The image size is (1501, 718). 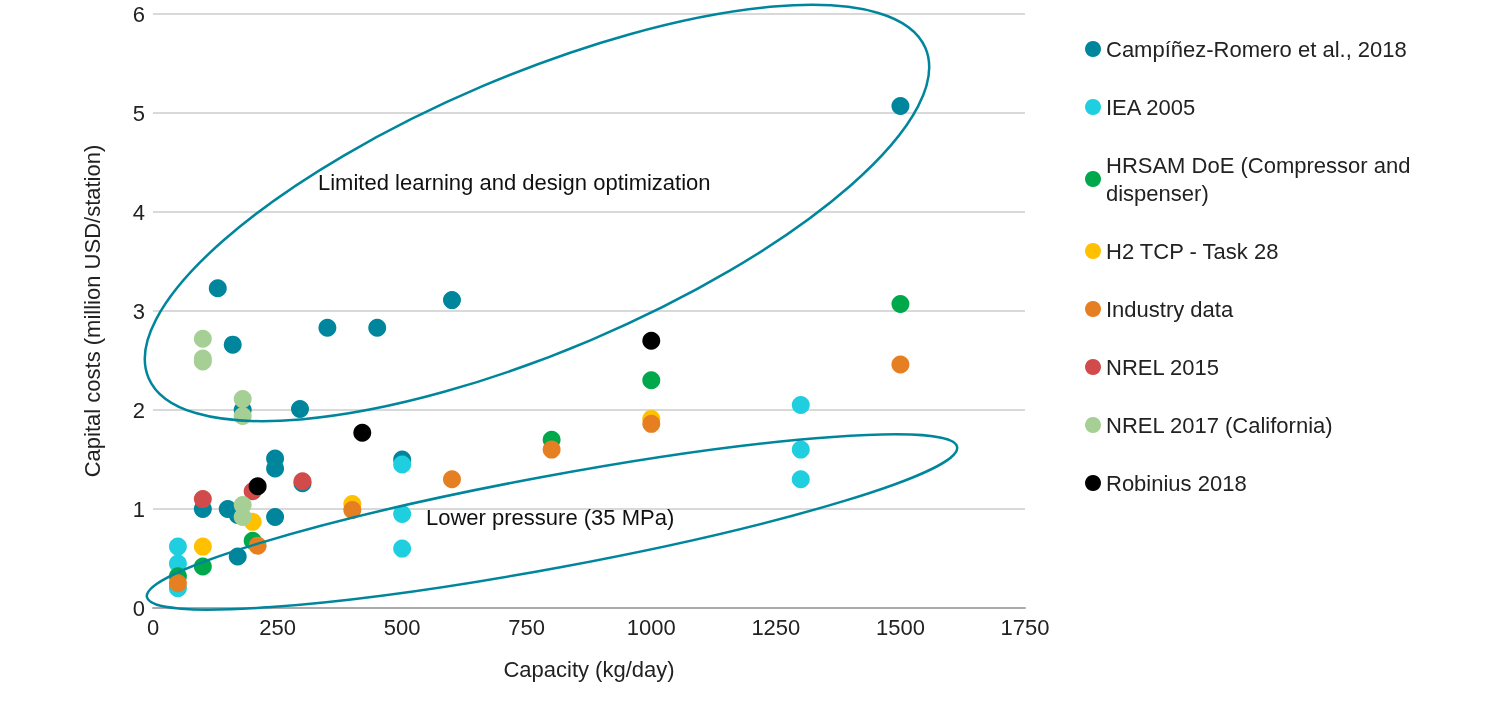 What do you see at coordinates (514, 182) in the screenshot?
I see `annotation: Limited learning and design optimization` at bounding box center [514, 182].